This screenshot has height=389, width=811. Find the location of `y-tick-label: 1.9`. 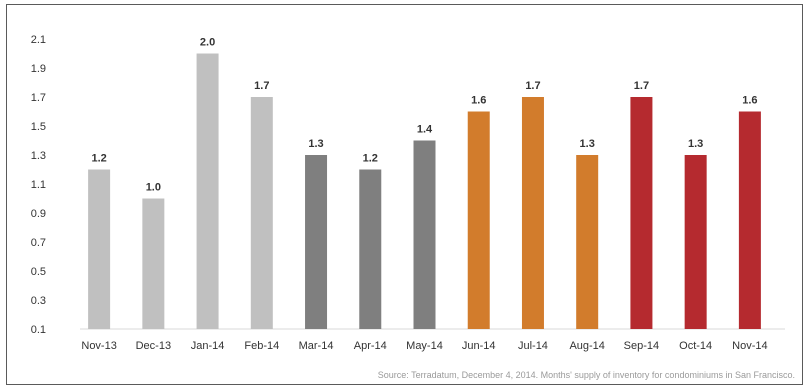

y-tick-label: 1.9 is located at coordinates (38, 69).